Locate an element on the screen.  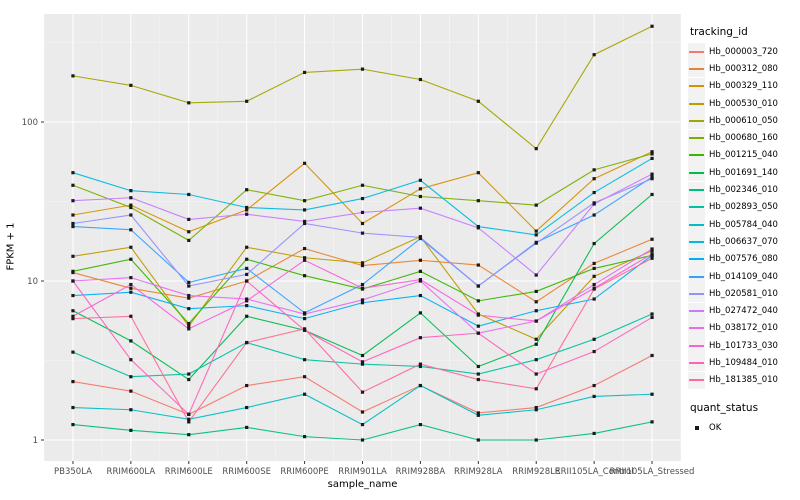
legend-item: Hb_001691_140 is located at coordinates (744, 173).